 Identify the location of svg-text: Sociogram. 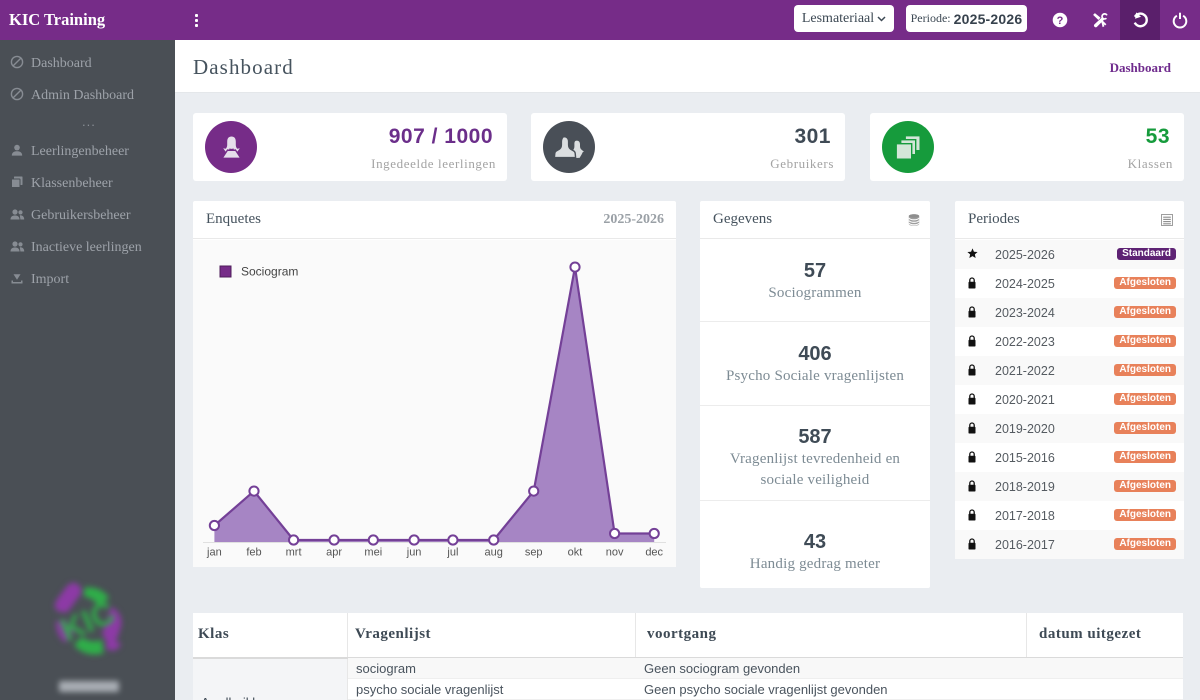
(269, 272).